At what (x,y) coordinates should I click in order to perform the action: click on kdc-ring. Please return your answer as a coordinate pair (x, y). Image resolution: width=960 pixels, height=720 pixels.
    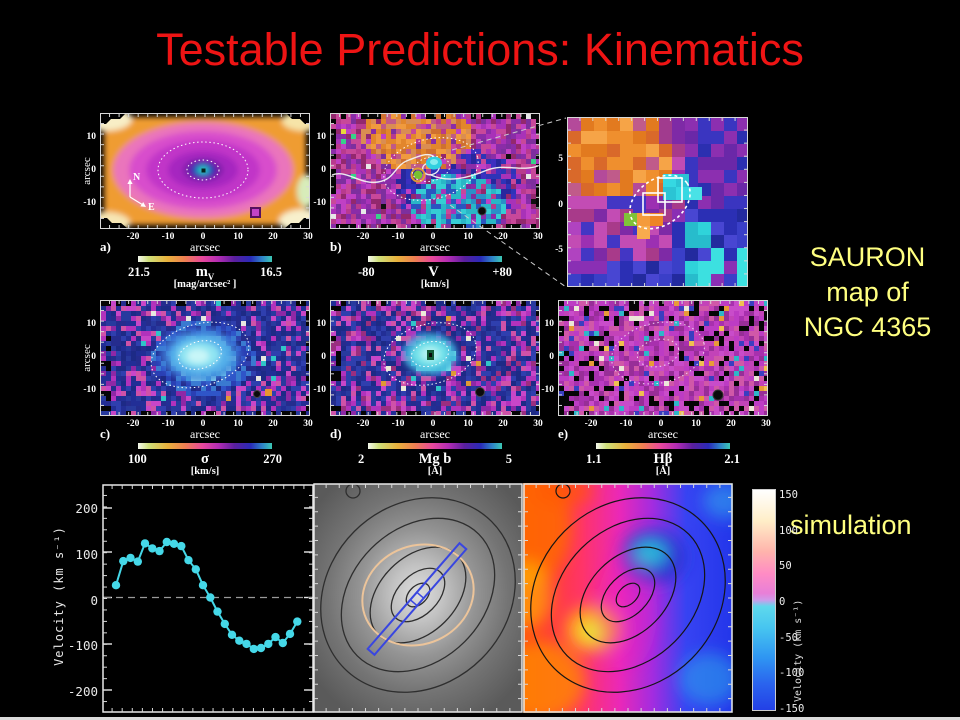
    Looking at the image, I should click on (418, 595).